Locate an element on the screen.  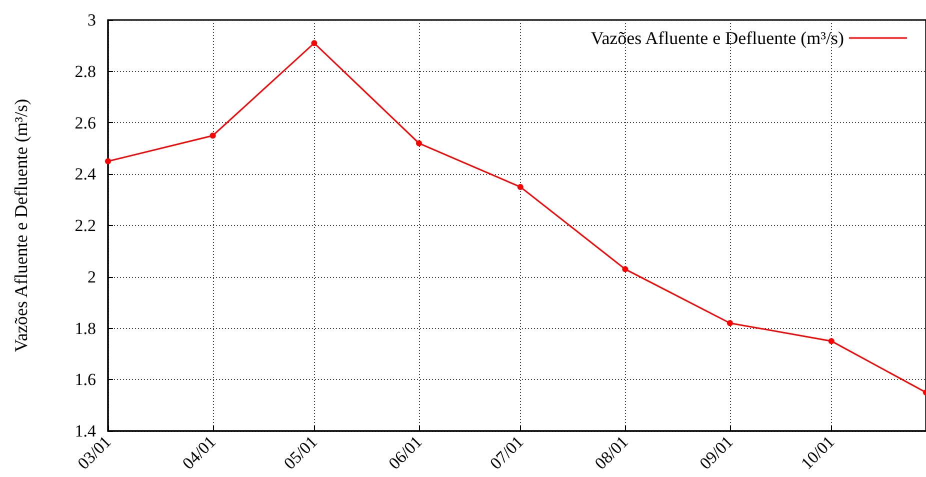
legend-label: Vazões Afluente e Defluente (m³/s) is located at coordinates (717, 38).